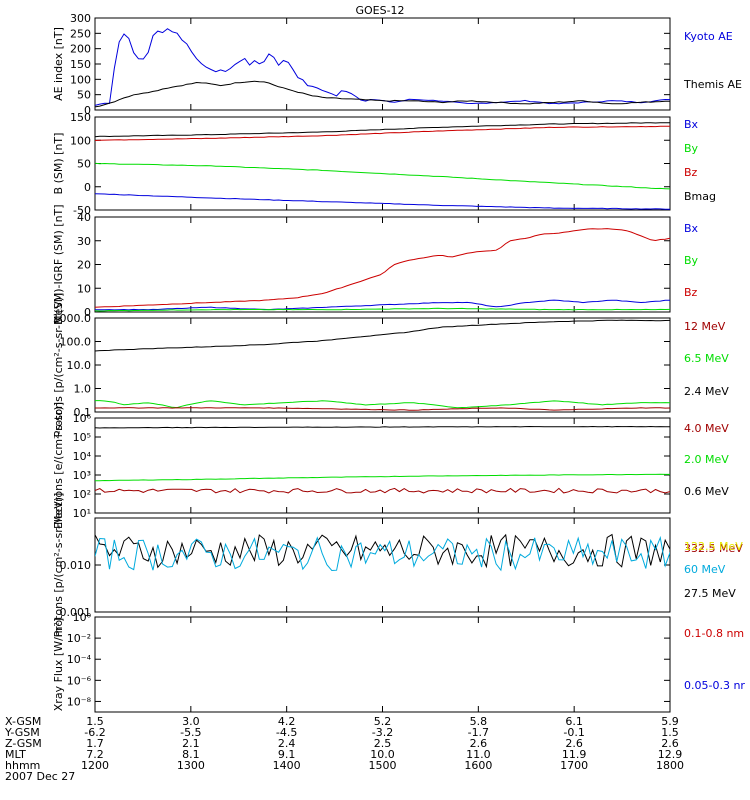  I want to click on y-tick-label: 10⁻⁶, so click(79, 680).